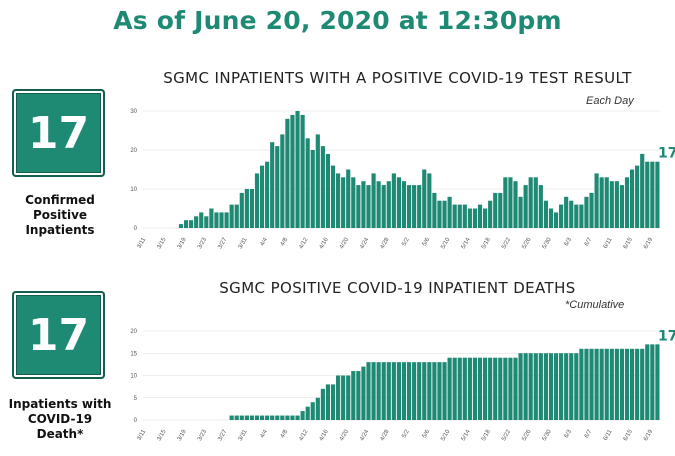 The width and height of the screenshot is (675, 456). I want to click on y-tick-label: 10, so click(133, 190).